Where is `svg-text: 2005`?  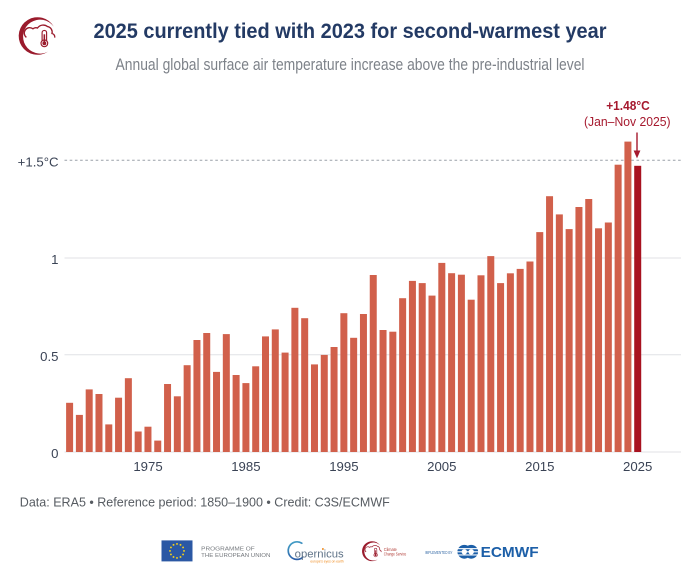 svg-text: 2005 is located at coordinates (441, 466).